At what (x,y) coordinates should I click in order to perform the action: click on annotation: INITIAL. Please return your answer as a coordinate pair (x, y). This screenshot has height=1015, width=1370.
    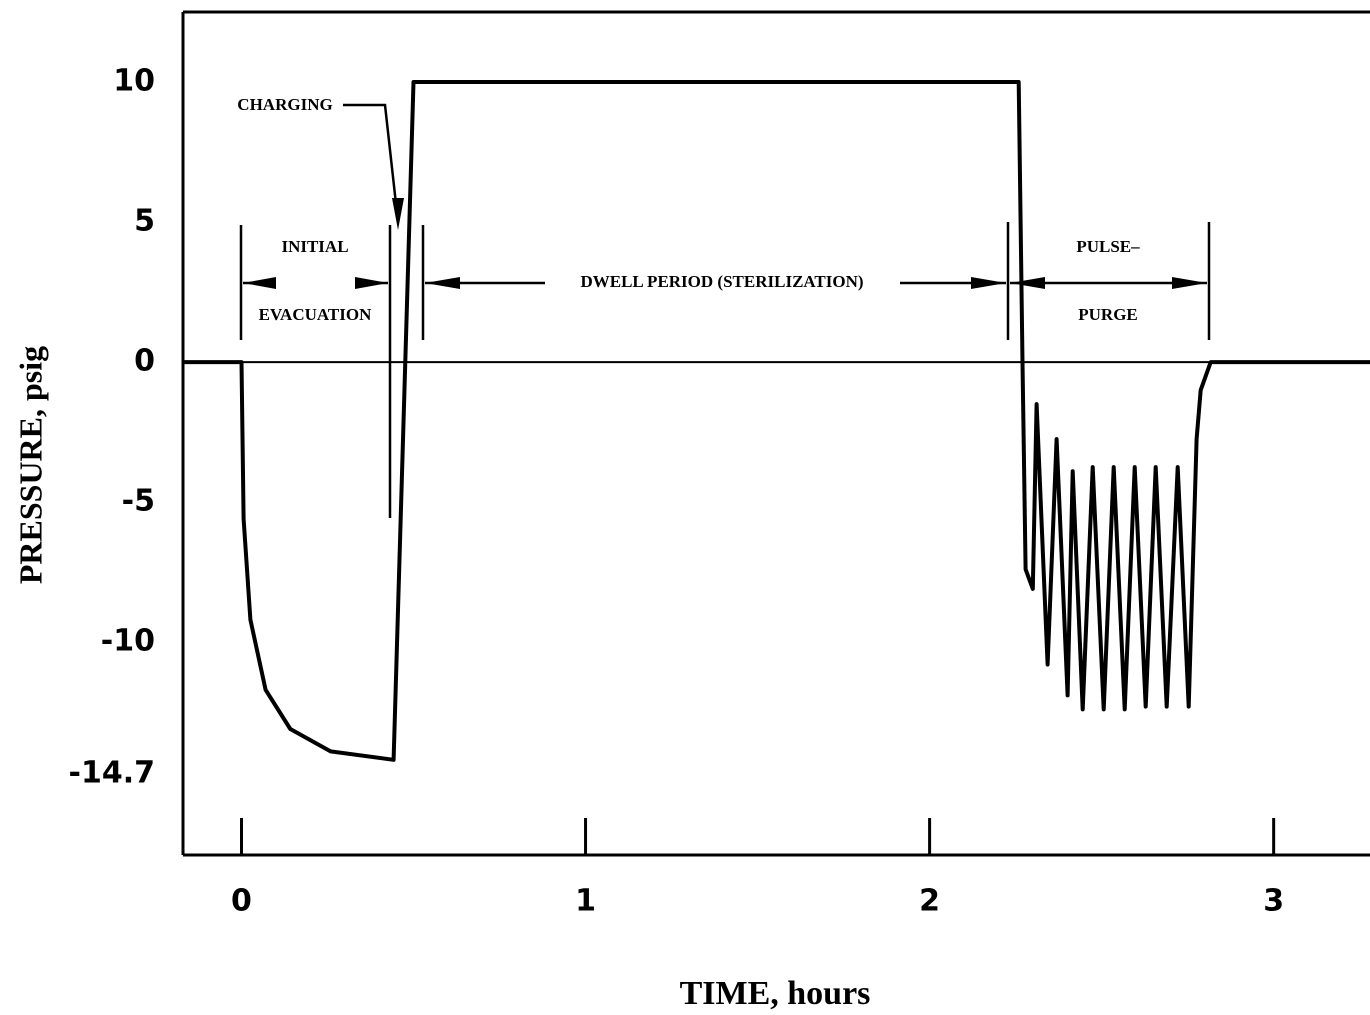
    Looking at the image, I should click on (314, 246).